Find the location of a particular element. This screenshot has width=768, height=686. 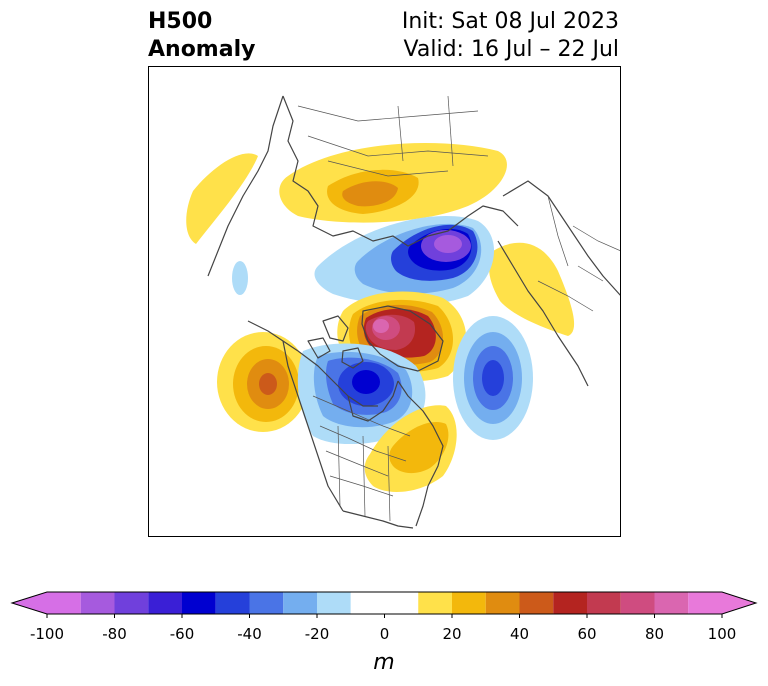

variable-title: H500 is located at coordinates (180, 21).